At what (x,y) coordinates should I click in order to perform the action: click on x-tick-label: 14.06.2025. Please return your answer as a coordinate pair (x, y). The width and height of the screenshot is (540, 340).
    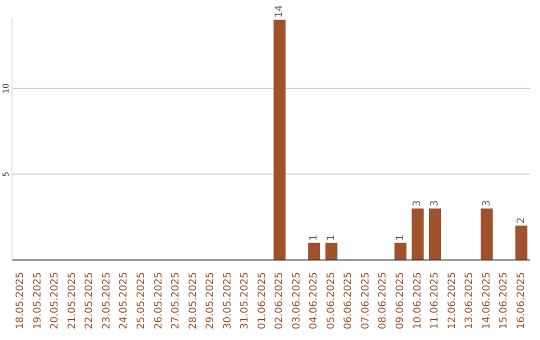
    Looking at the image, I should click on (486, 301).